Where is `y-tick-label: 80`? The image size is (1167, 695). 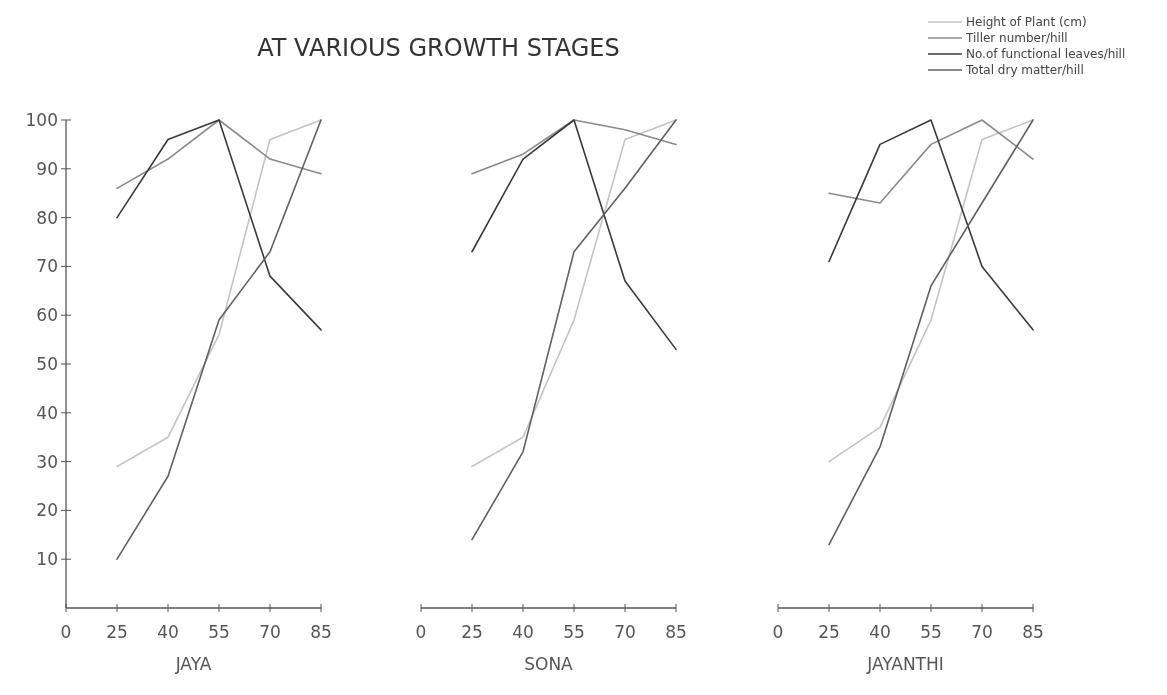 y-tick-label: 80 is located at coordinates (47, 217).